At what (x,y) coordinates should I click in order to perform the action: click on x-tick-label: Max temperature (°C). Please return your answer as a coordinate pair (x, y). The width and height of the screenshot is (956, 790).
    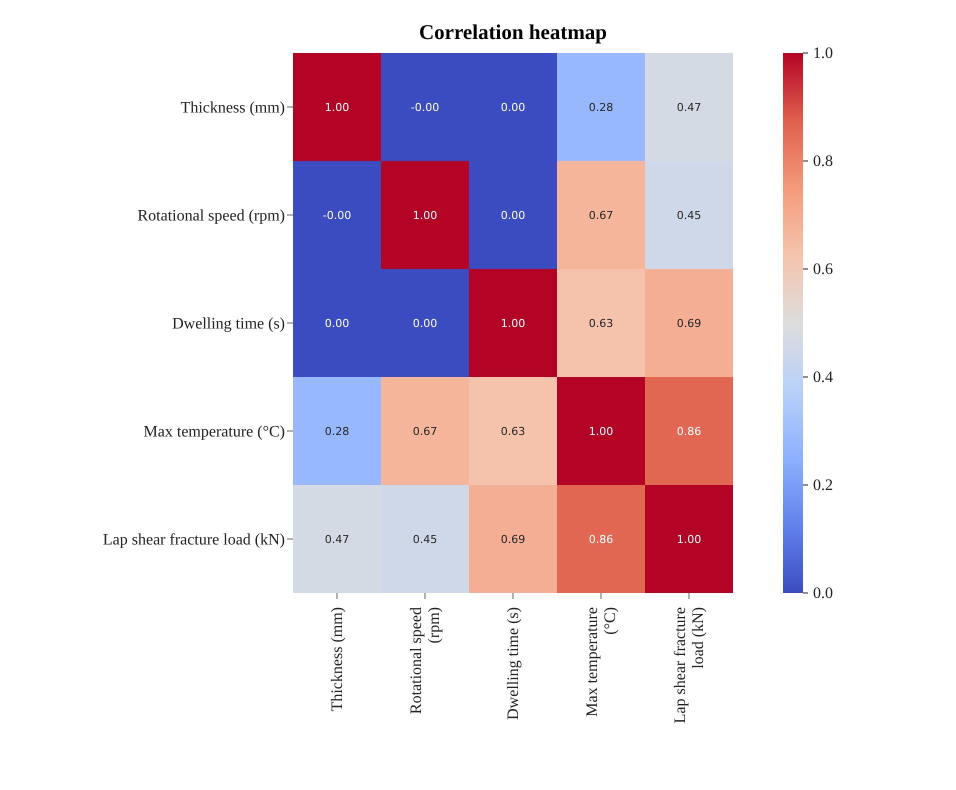
    Looking at the image, I should click on (601, 662).